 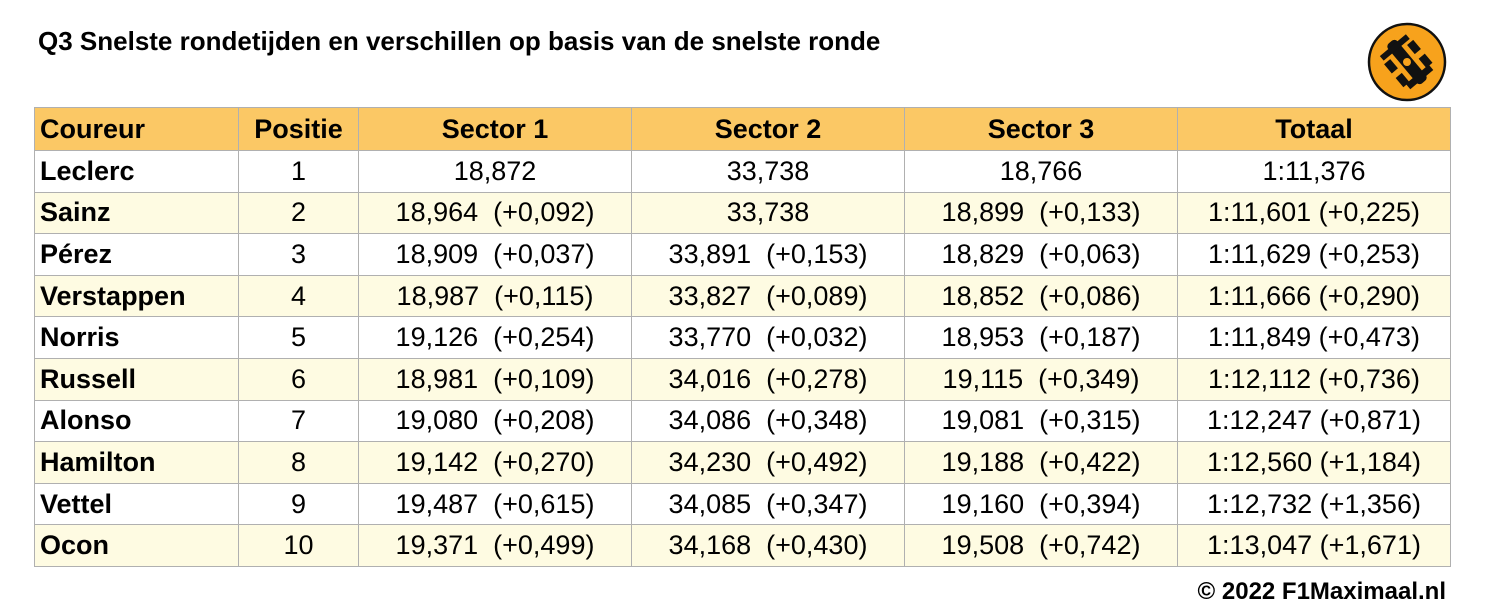 What do you see at coordinates (495, 421) in the screenshot?
I see `cell: 19,080 (+0,208)` at bounding box center [495, 421].